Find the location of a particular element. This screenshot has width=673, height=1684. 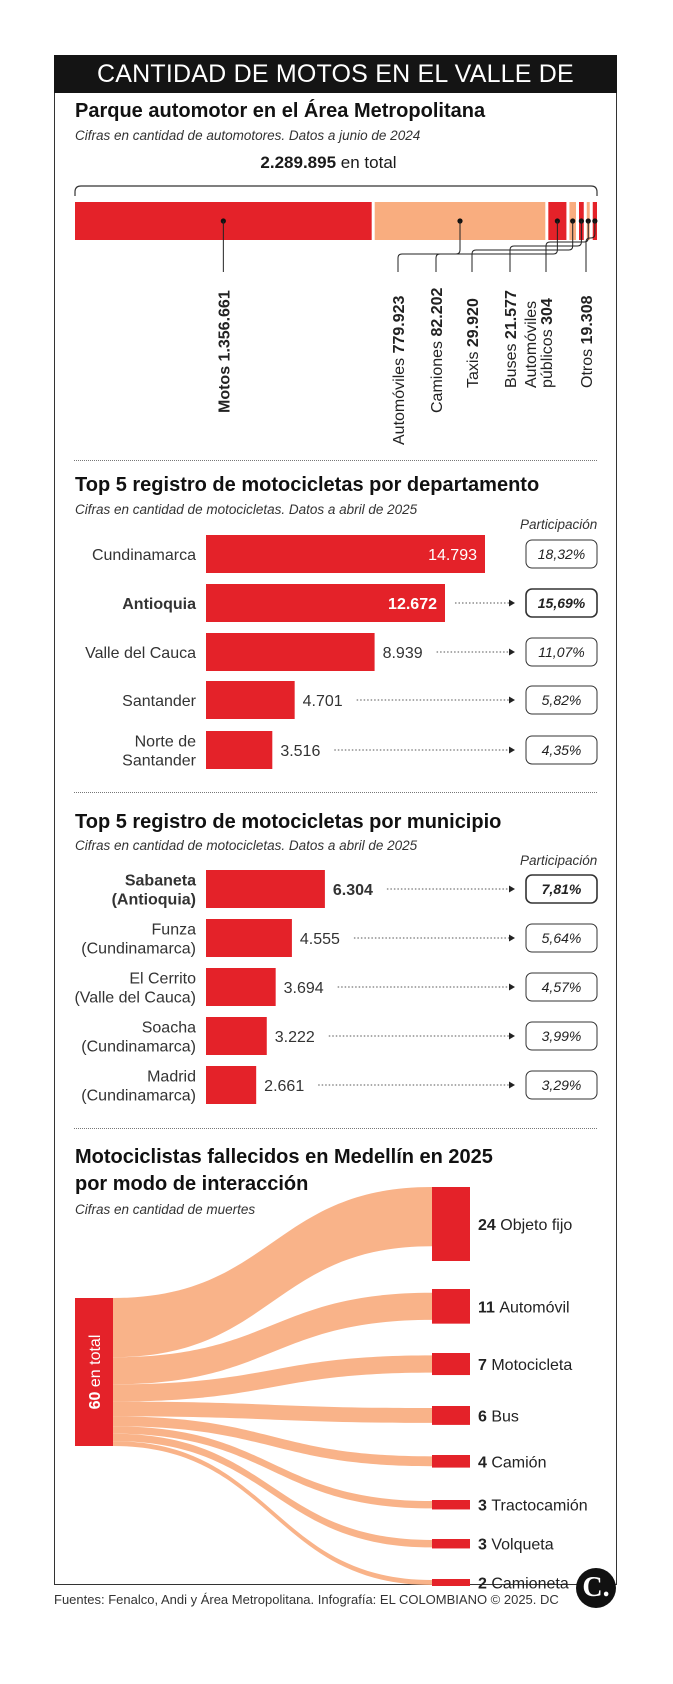

category-label: Antioquia is located at coordinates (159, 604).